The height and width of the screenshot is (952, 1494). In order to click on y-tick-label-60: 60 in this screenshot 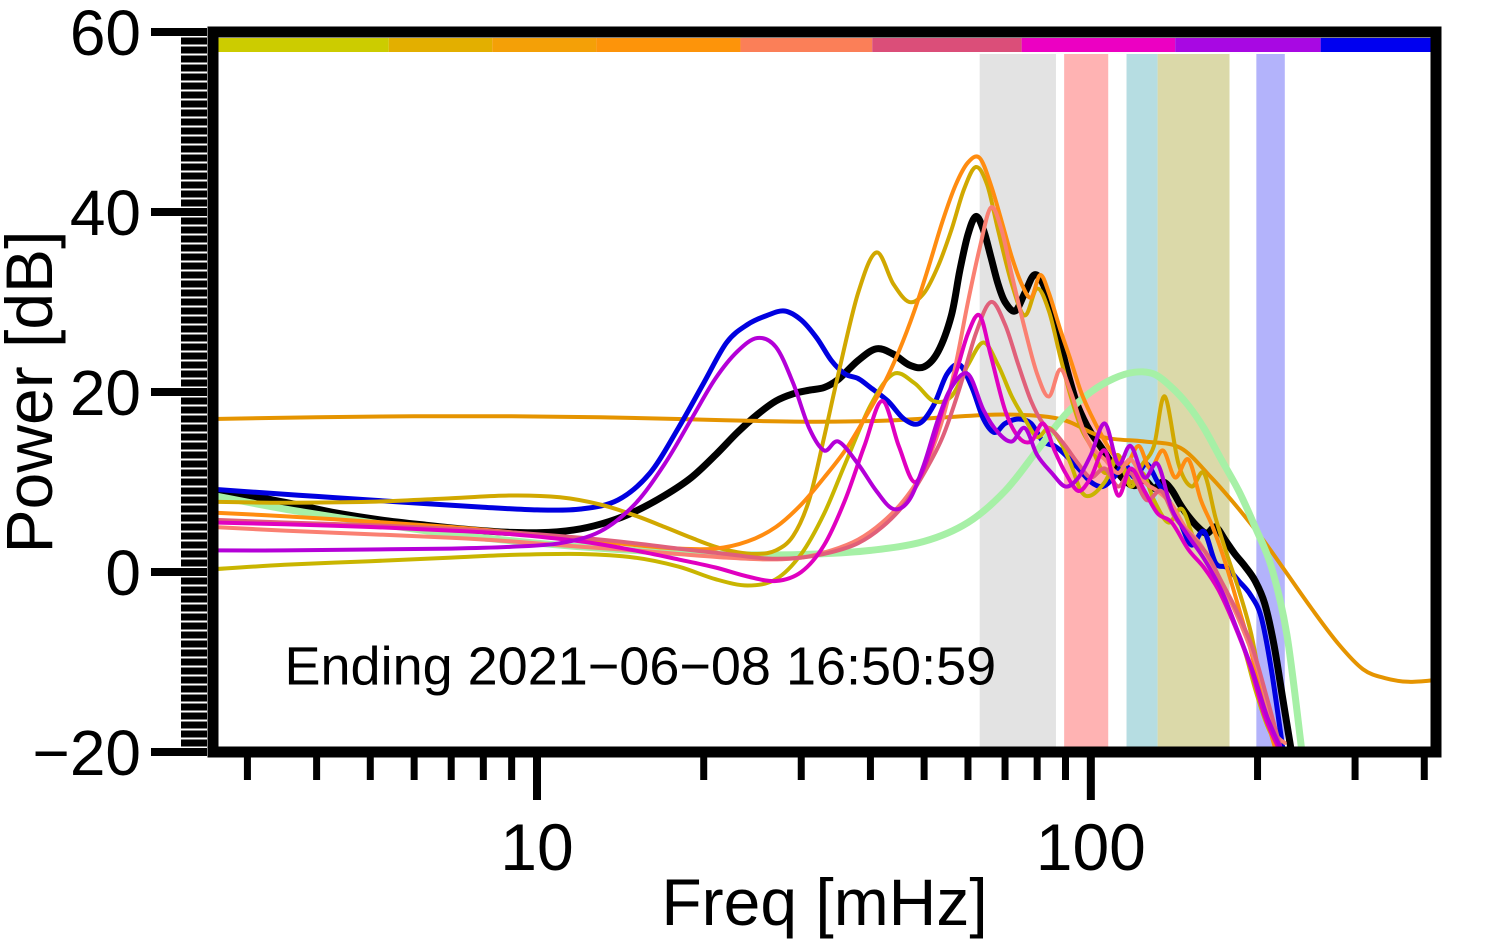, I will do `click(105, 34)`.